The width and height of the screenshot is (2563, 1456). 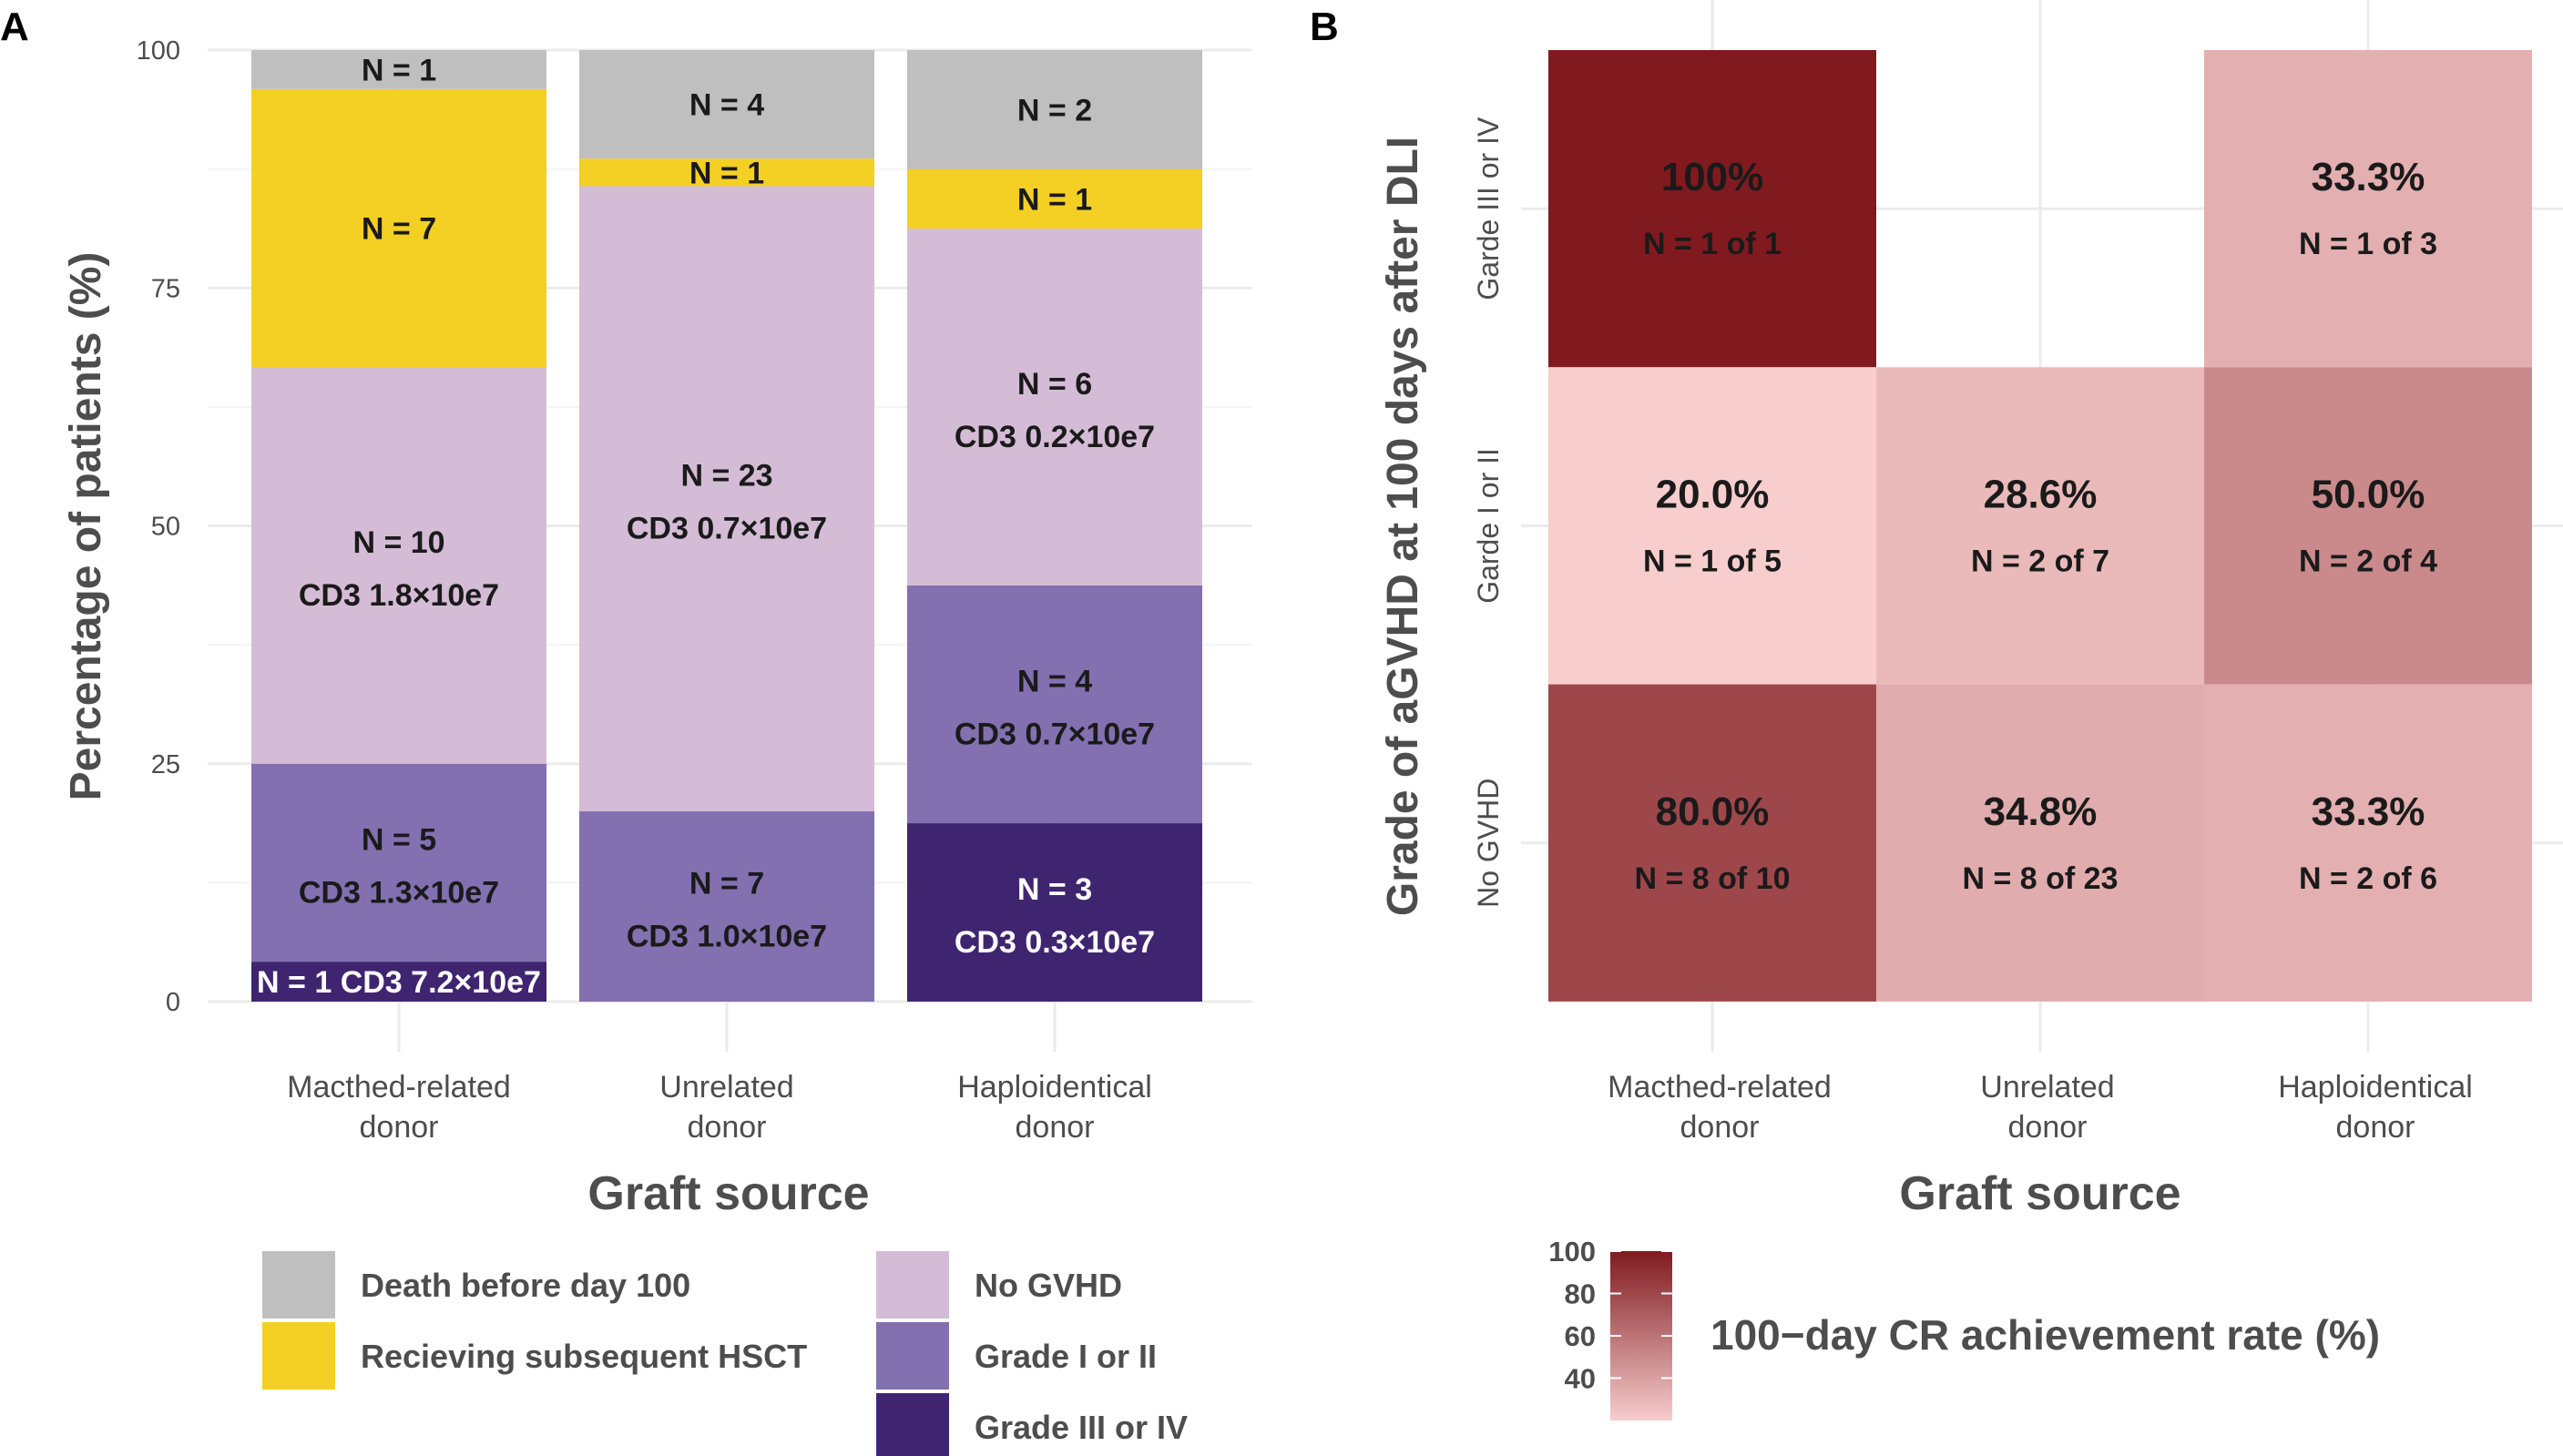 What do you see at coordinates (2045, 1335) in the screenshot?
I see `colorbar-title: 100−day CR achievement rate (%)` at bounding box center [2045, 1335].